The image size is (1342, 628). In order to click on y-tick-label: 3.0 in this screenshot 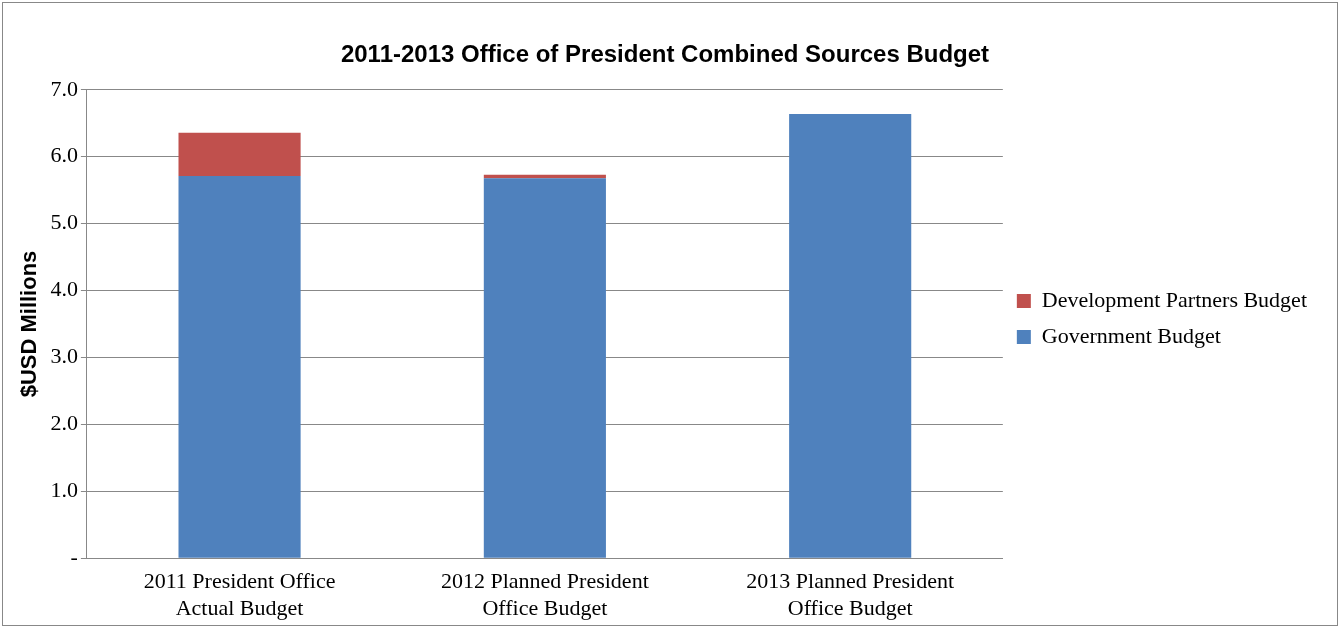, I will do `click(64, 356)`.